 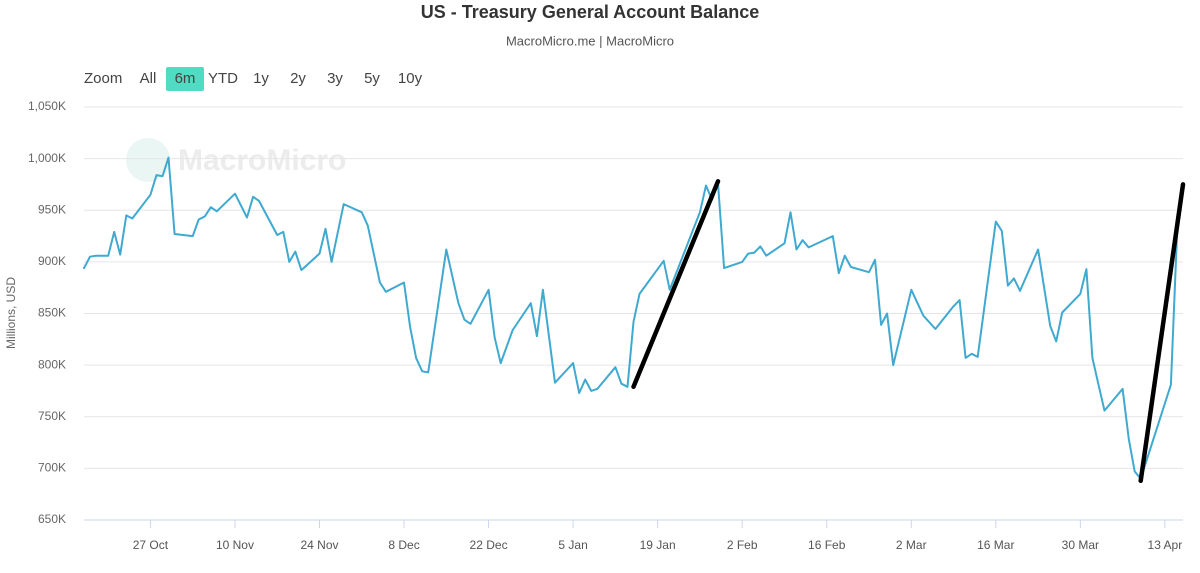 I want to click on x-tick-label: 2 Feb, so click(x=742, y=545).